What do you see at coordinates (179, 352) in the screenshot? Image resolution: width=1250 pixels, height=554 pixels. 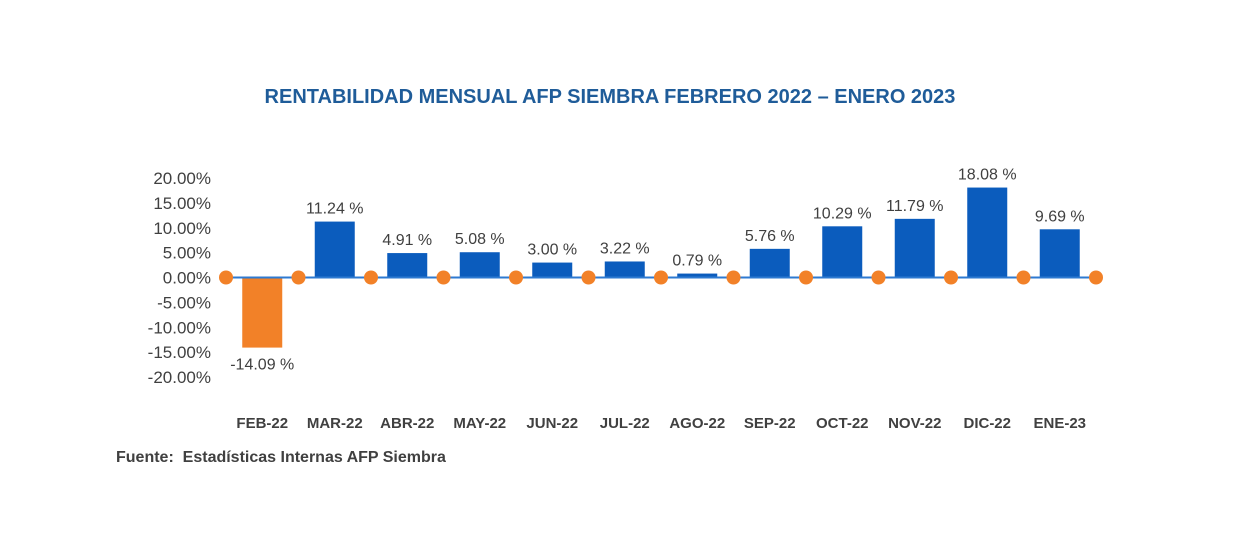 I see `y-tick-label: -15.00%` at bounding box center [179, 352].